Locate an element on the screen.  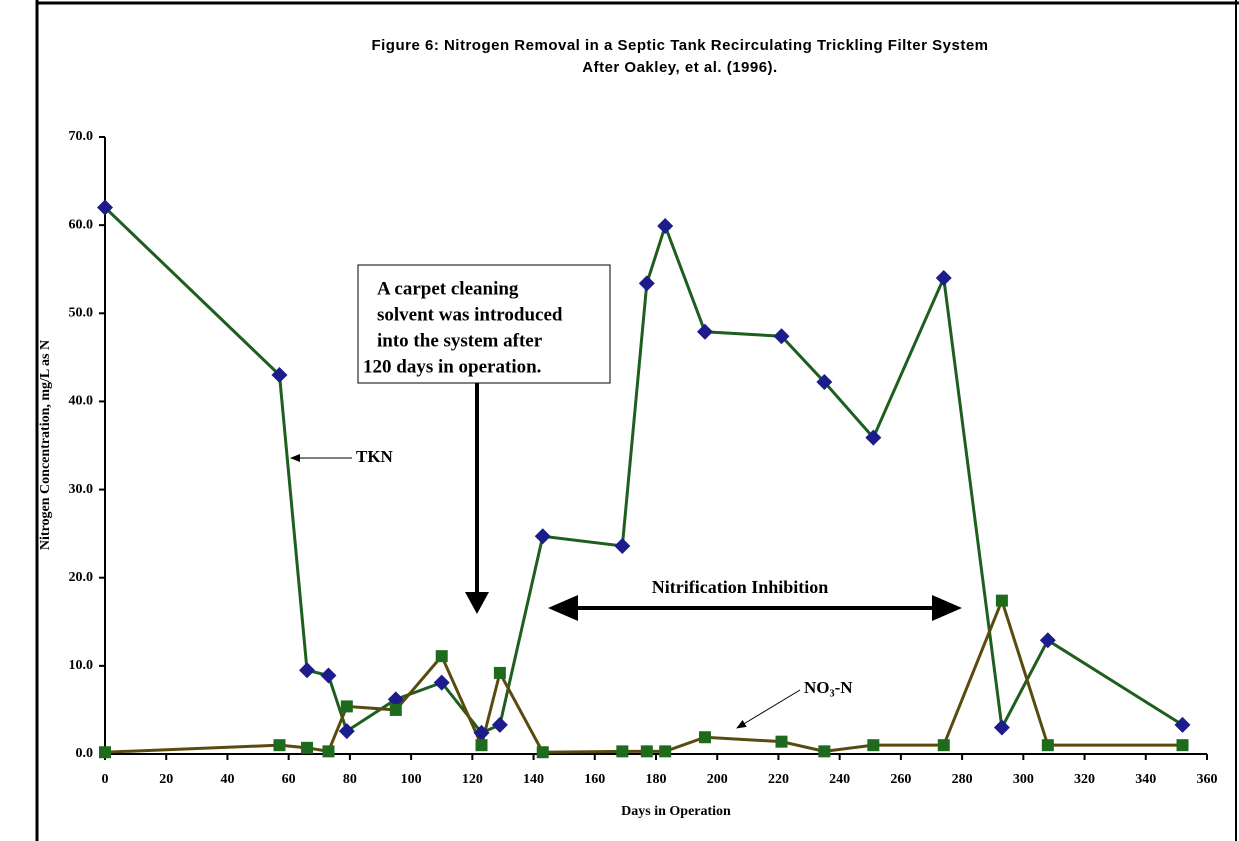
y-tick-label: 0.0 is located at coordinates (85, 753).